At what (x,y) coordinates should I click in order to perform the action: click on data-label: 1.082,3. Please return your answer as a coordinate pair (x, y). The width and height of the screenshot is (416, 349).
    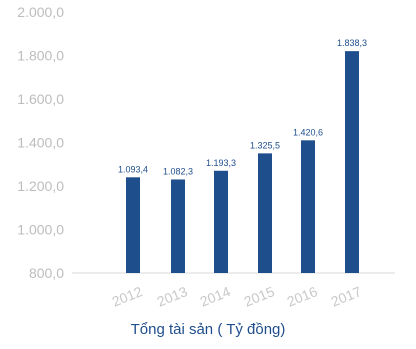
    Looking at the image, I should click on (178, 171).